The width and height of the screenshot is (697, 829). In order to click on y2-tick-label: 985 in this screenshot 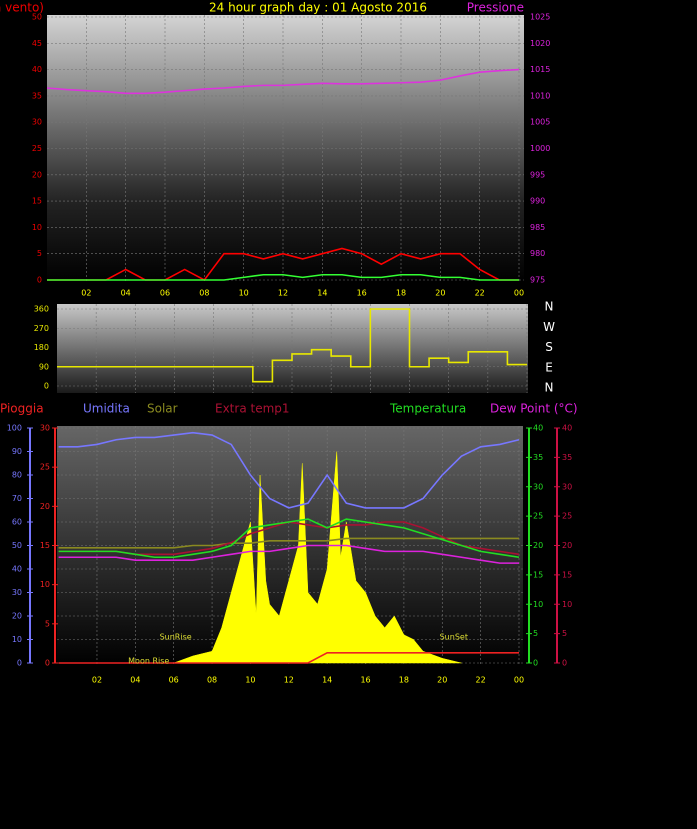, I will do `click(537, 227)`.